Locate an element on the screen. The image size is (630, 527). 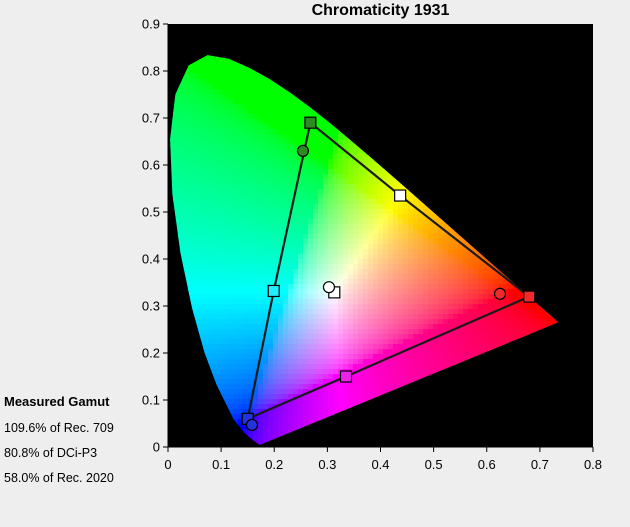
y-tick-label: 0.4 is located at coordinates (151, 259).